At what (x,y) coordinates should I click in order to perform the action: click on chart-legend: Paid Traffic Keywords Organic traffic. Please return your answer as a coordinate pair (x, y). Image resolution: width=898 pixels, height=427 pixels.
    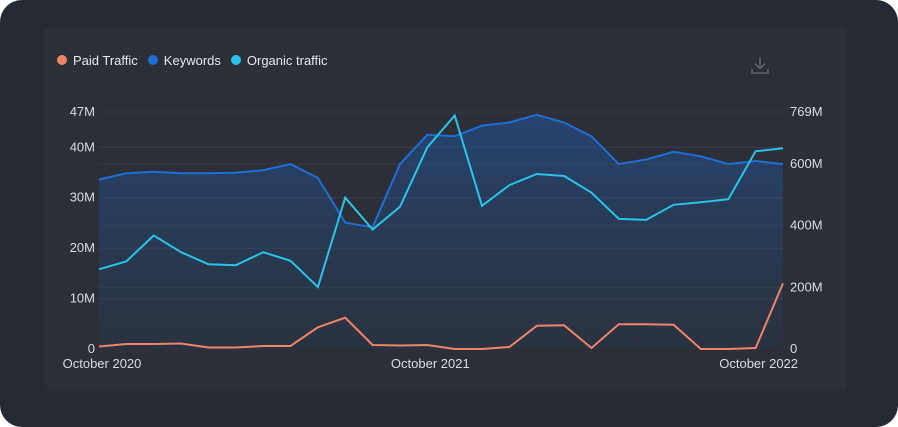
    Looking at the image, I should click on (192, 60).